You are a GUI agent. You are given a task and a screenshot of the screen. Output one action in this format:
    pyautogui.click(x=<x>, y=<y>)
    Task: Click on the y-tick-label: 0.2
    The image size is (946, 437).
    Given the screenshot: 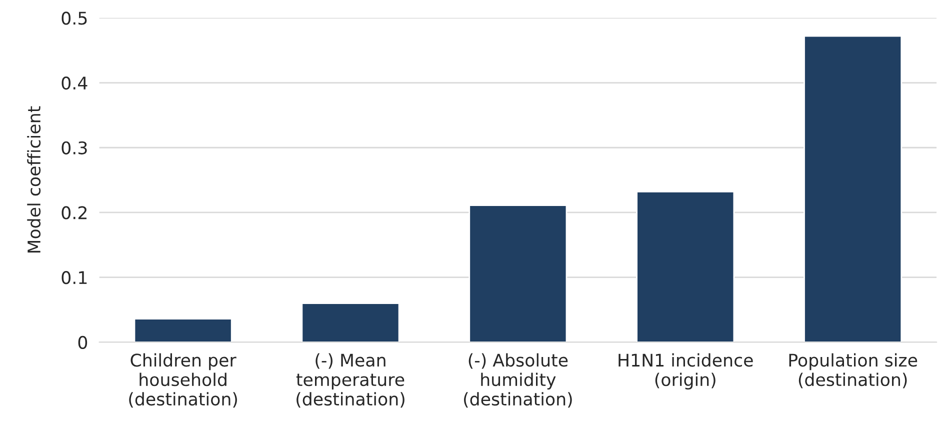 What is the action you would take?
    pyautogui.click(x=74, y=213)
    